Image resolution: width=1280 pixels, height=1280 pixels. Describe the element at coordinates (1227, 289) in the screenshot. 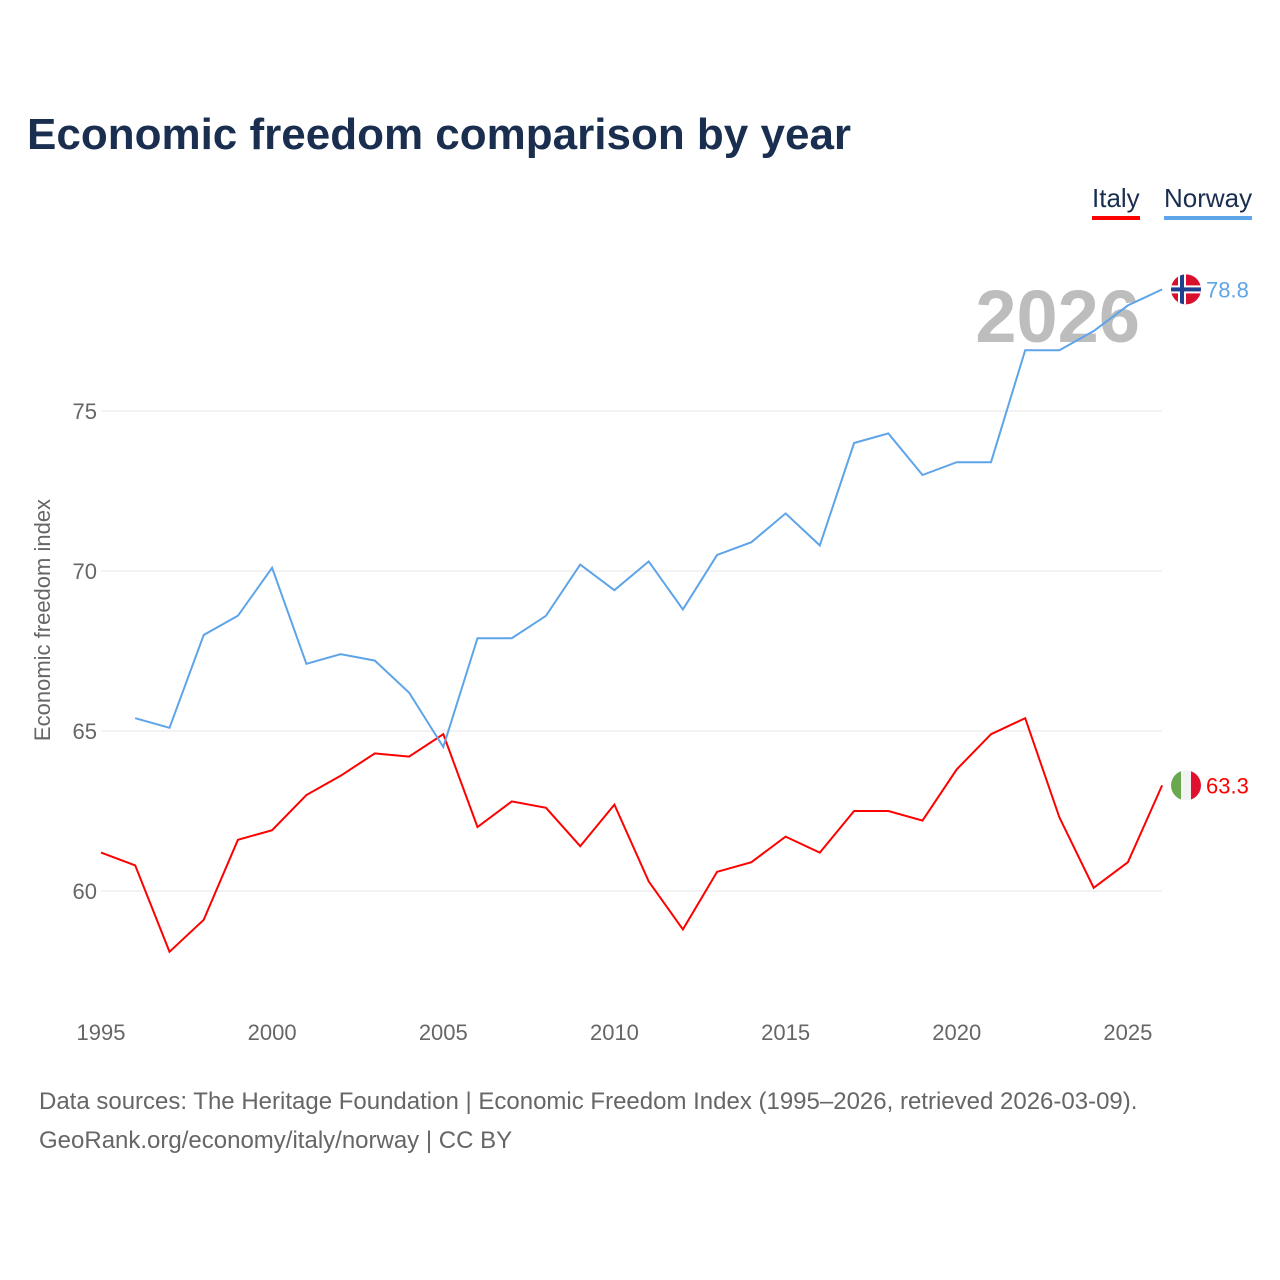

I see `end-label-norway: 78.8` at that location.